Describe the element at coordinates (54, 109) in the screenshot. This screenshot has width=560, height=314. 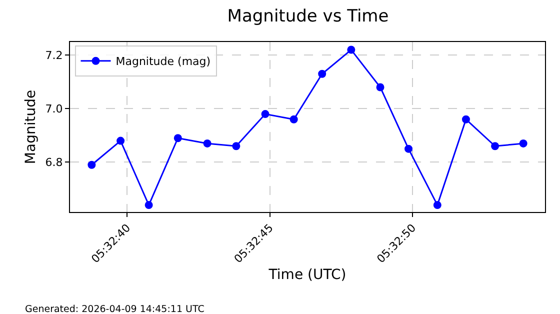
I see `y-tick-label: 7.0` at that location.